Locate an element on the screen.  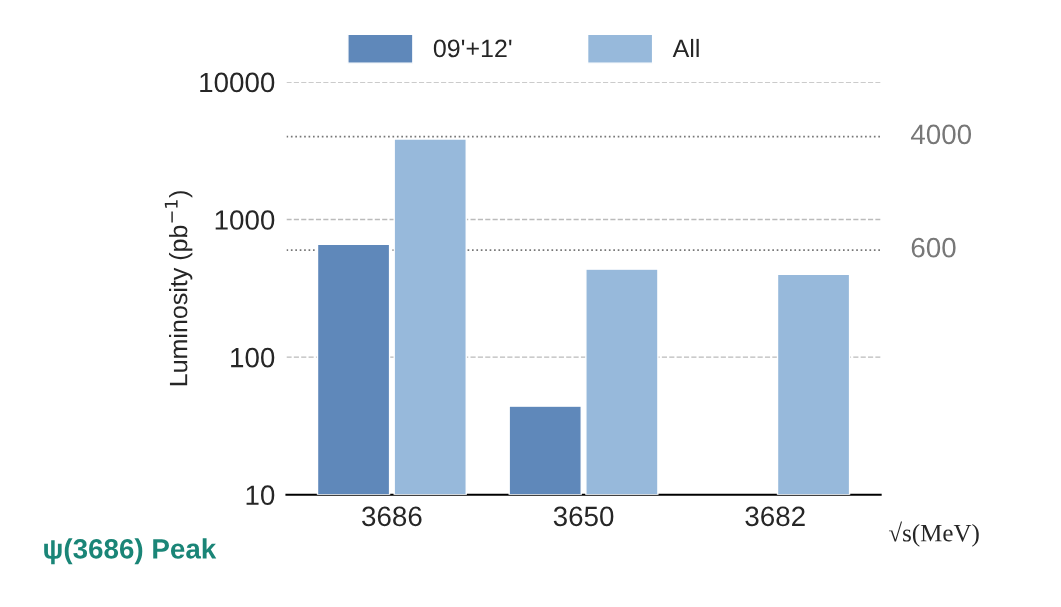
legend-label: 09'+12' is located at coordinates (472, 48).